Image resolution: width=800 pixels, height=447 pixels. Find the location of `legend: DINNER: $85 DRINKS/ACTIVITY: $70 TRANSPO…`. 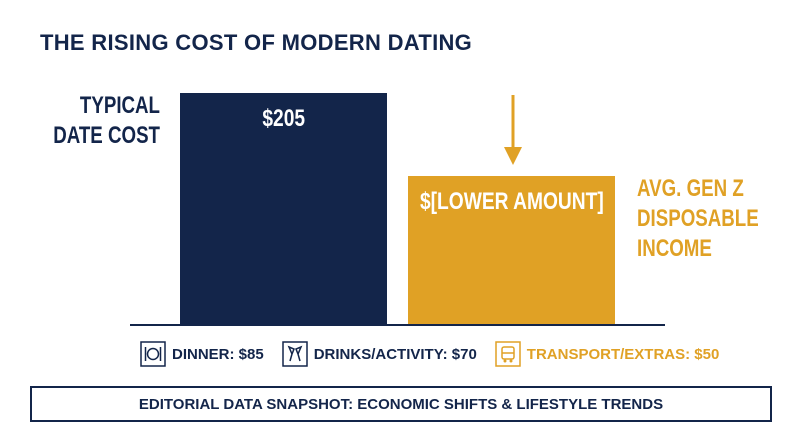

legend: DINNER: $85 DRINKS/ACTIVITY: $70 TRANSPO… is located at coordinates (429, 354).